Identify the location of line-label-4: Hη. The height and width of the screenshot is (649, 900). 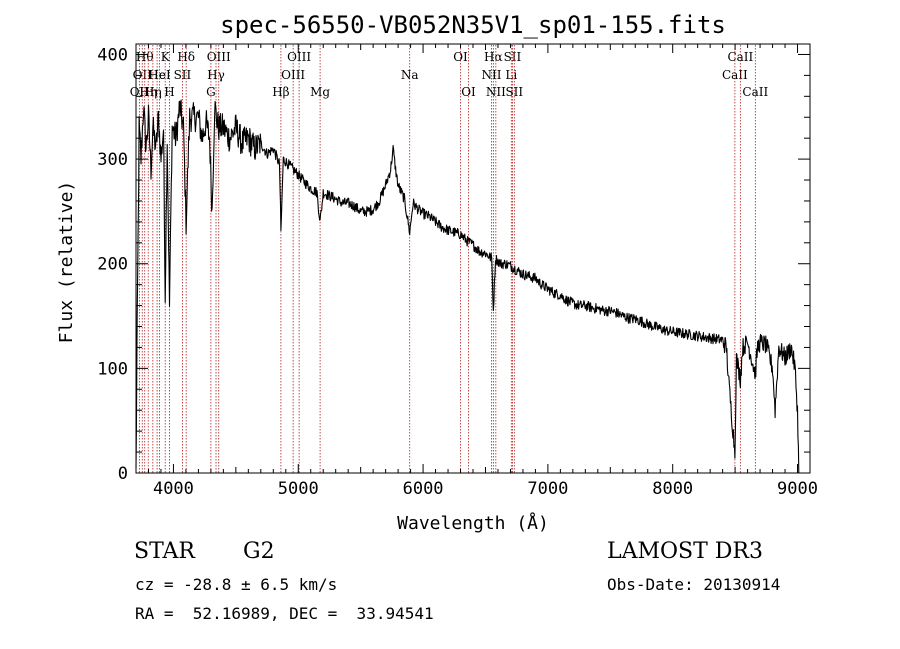
(153, 92).